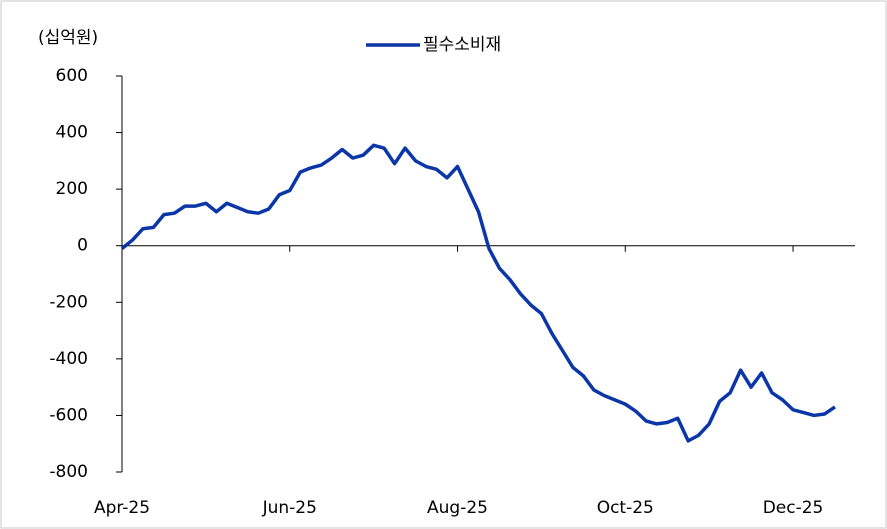 The width and height of the screenshot is (887, 529). Describe the element at coordinates (72, 189) in the screenshot. I see `y-tick-label: 200` at that location.